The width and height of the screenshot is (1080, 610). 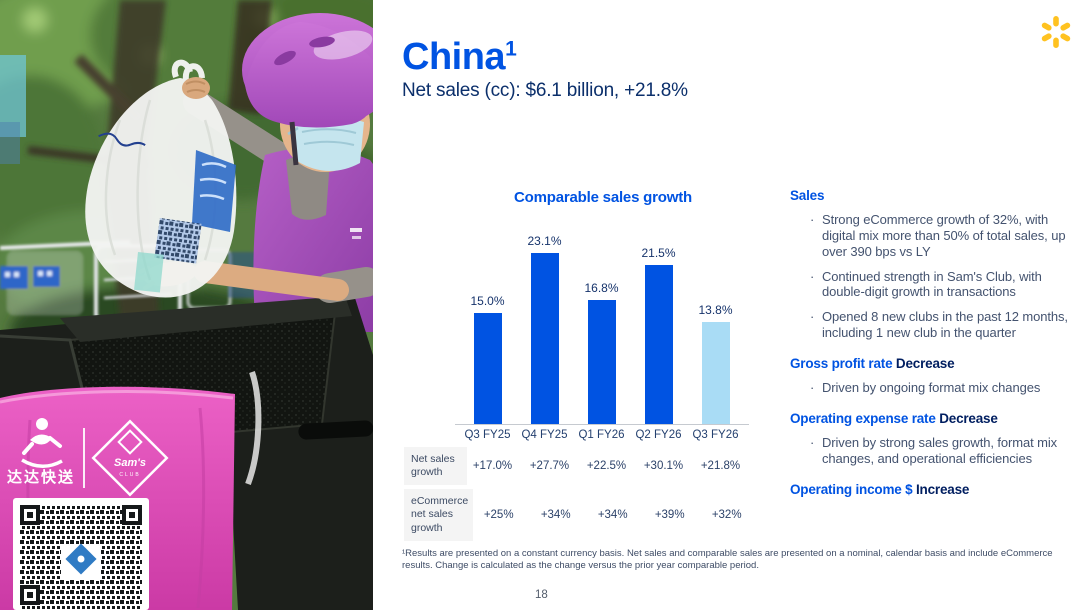 I want to click on table-cell: +30.1%, so click(x=663, y=466).